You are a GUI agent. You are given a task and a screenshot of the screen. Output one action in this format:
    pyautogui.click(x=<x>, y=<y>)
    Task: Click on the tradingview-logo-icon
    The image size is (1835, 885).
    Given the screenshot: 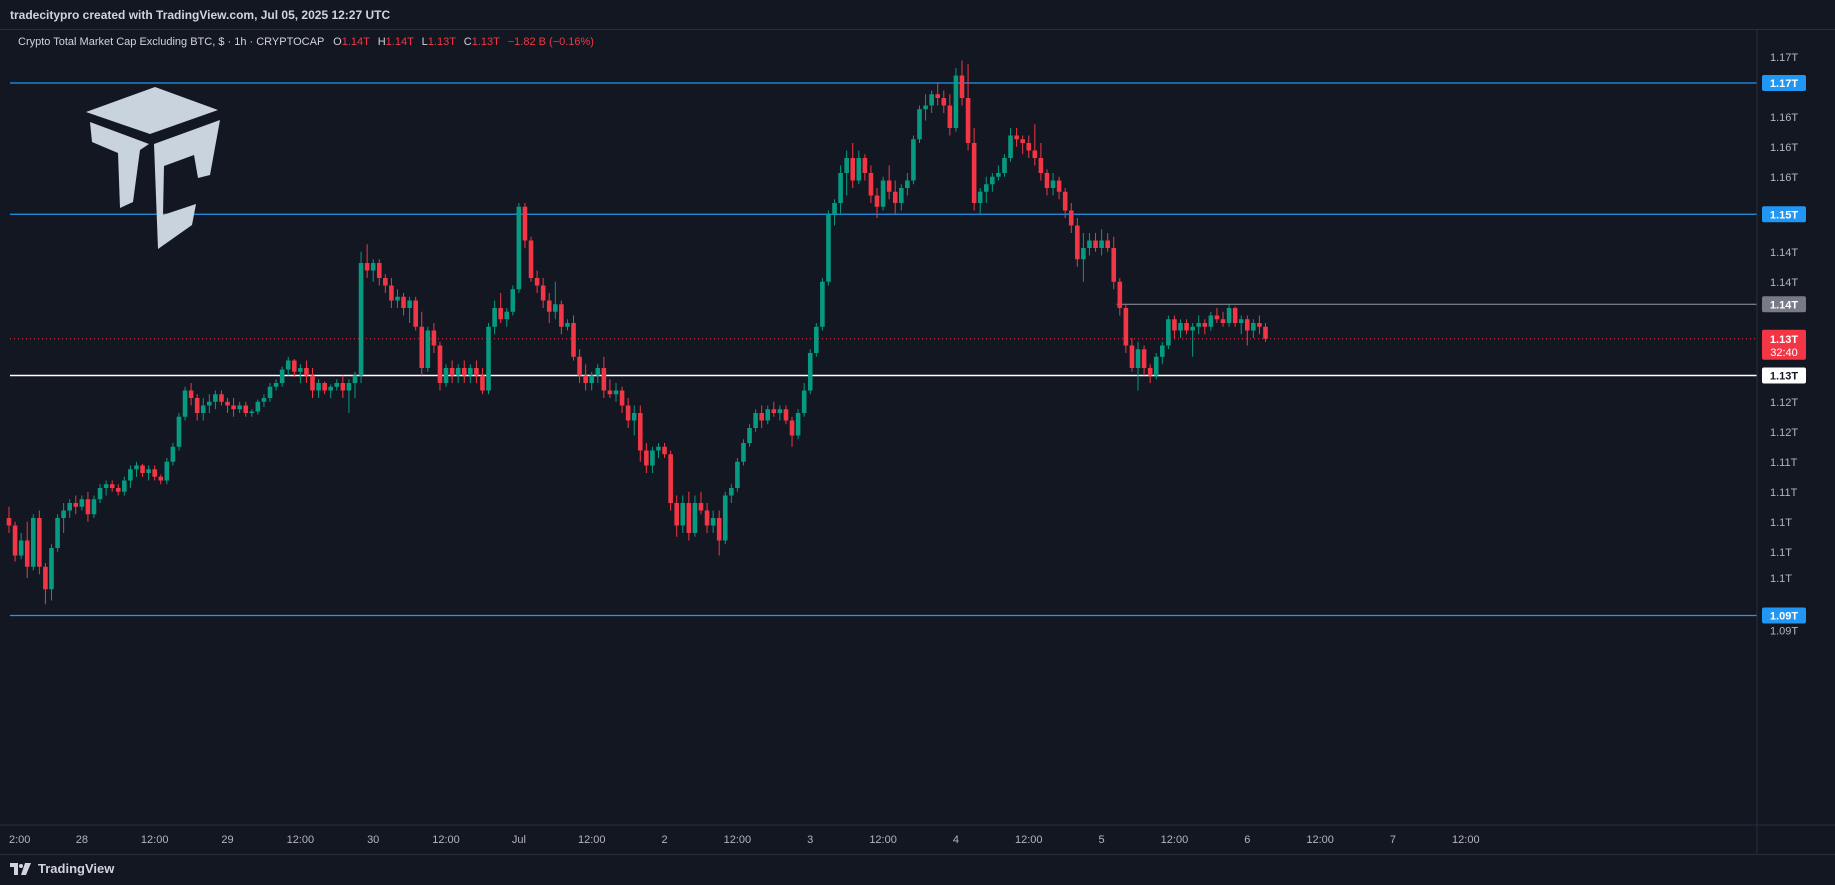 What is the action you would take?
    pyautogui.click(x=20, y=868)
    